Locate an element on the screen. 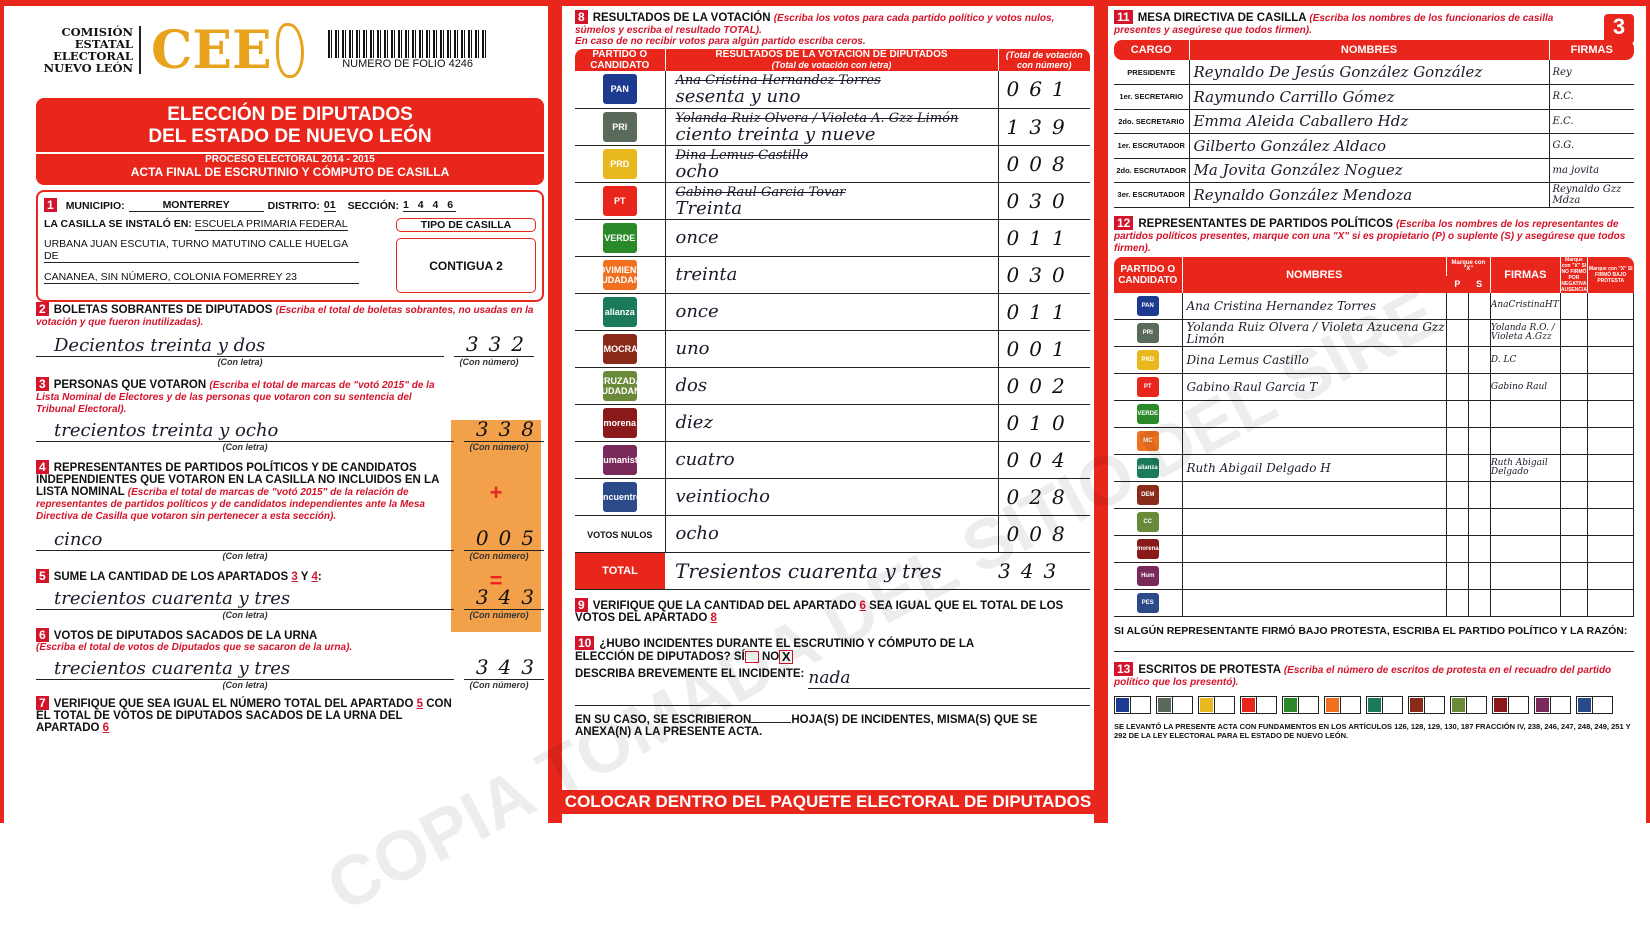  no-checkbox: X is located at coordinates (786, 656).